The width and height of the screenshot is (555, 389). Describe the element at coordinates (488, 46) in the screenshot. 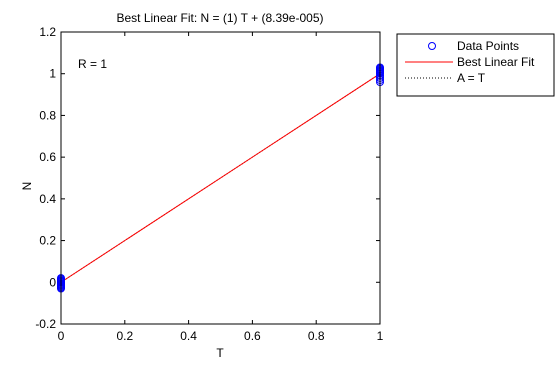

I see `legend-label: Data Points` at that location.